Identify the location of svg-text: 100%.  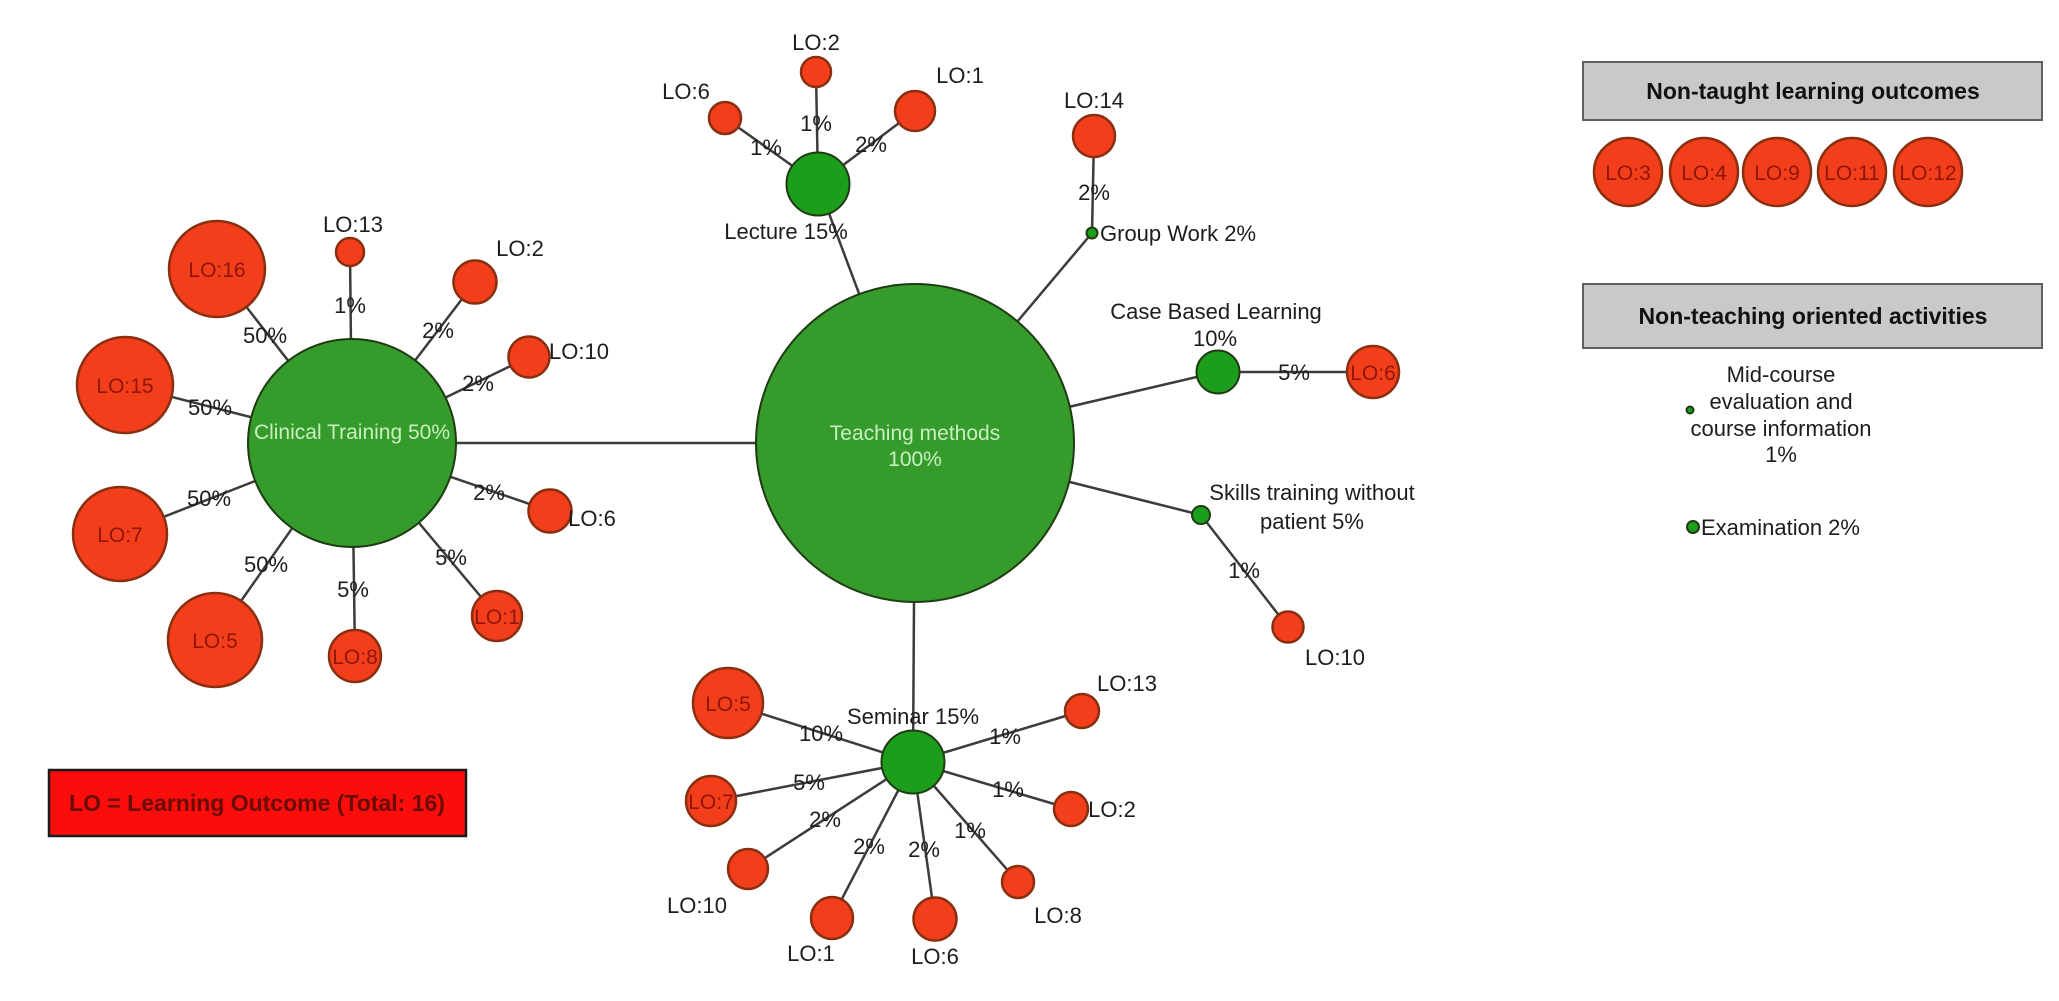
(915, 459).